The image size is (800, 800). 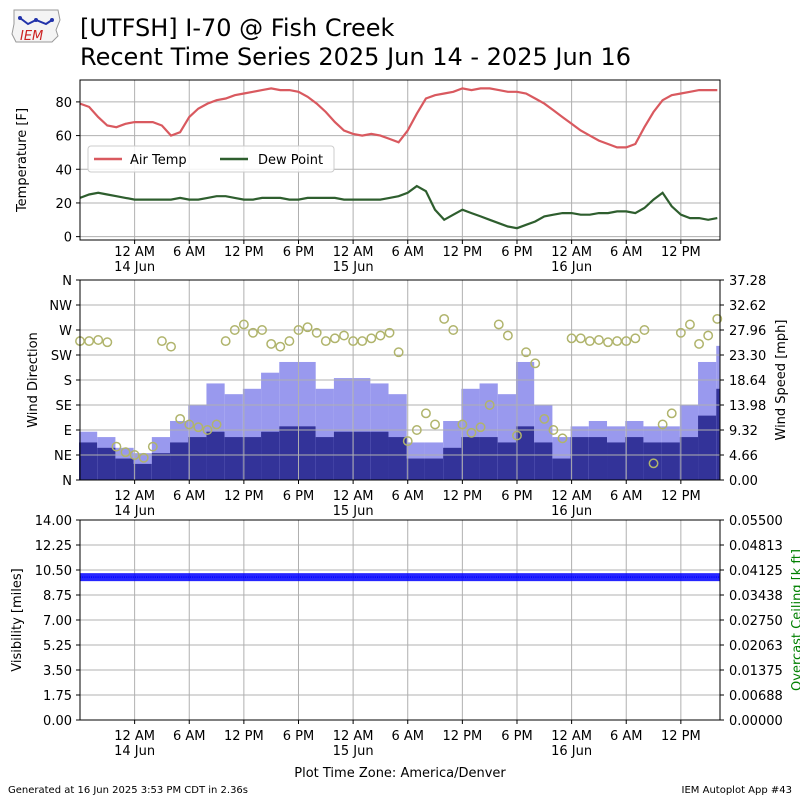 What do you see at coordinates (747, 306) in the screenshot?
I see `speed-tick-label: 32.62` at bounding box center [747, 306].